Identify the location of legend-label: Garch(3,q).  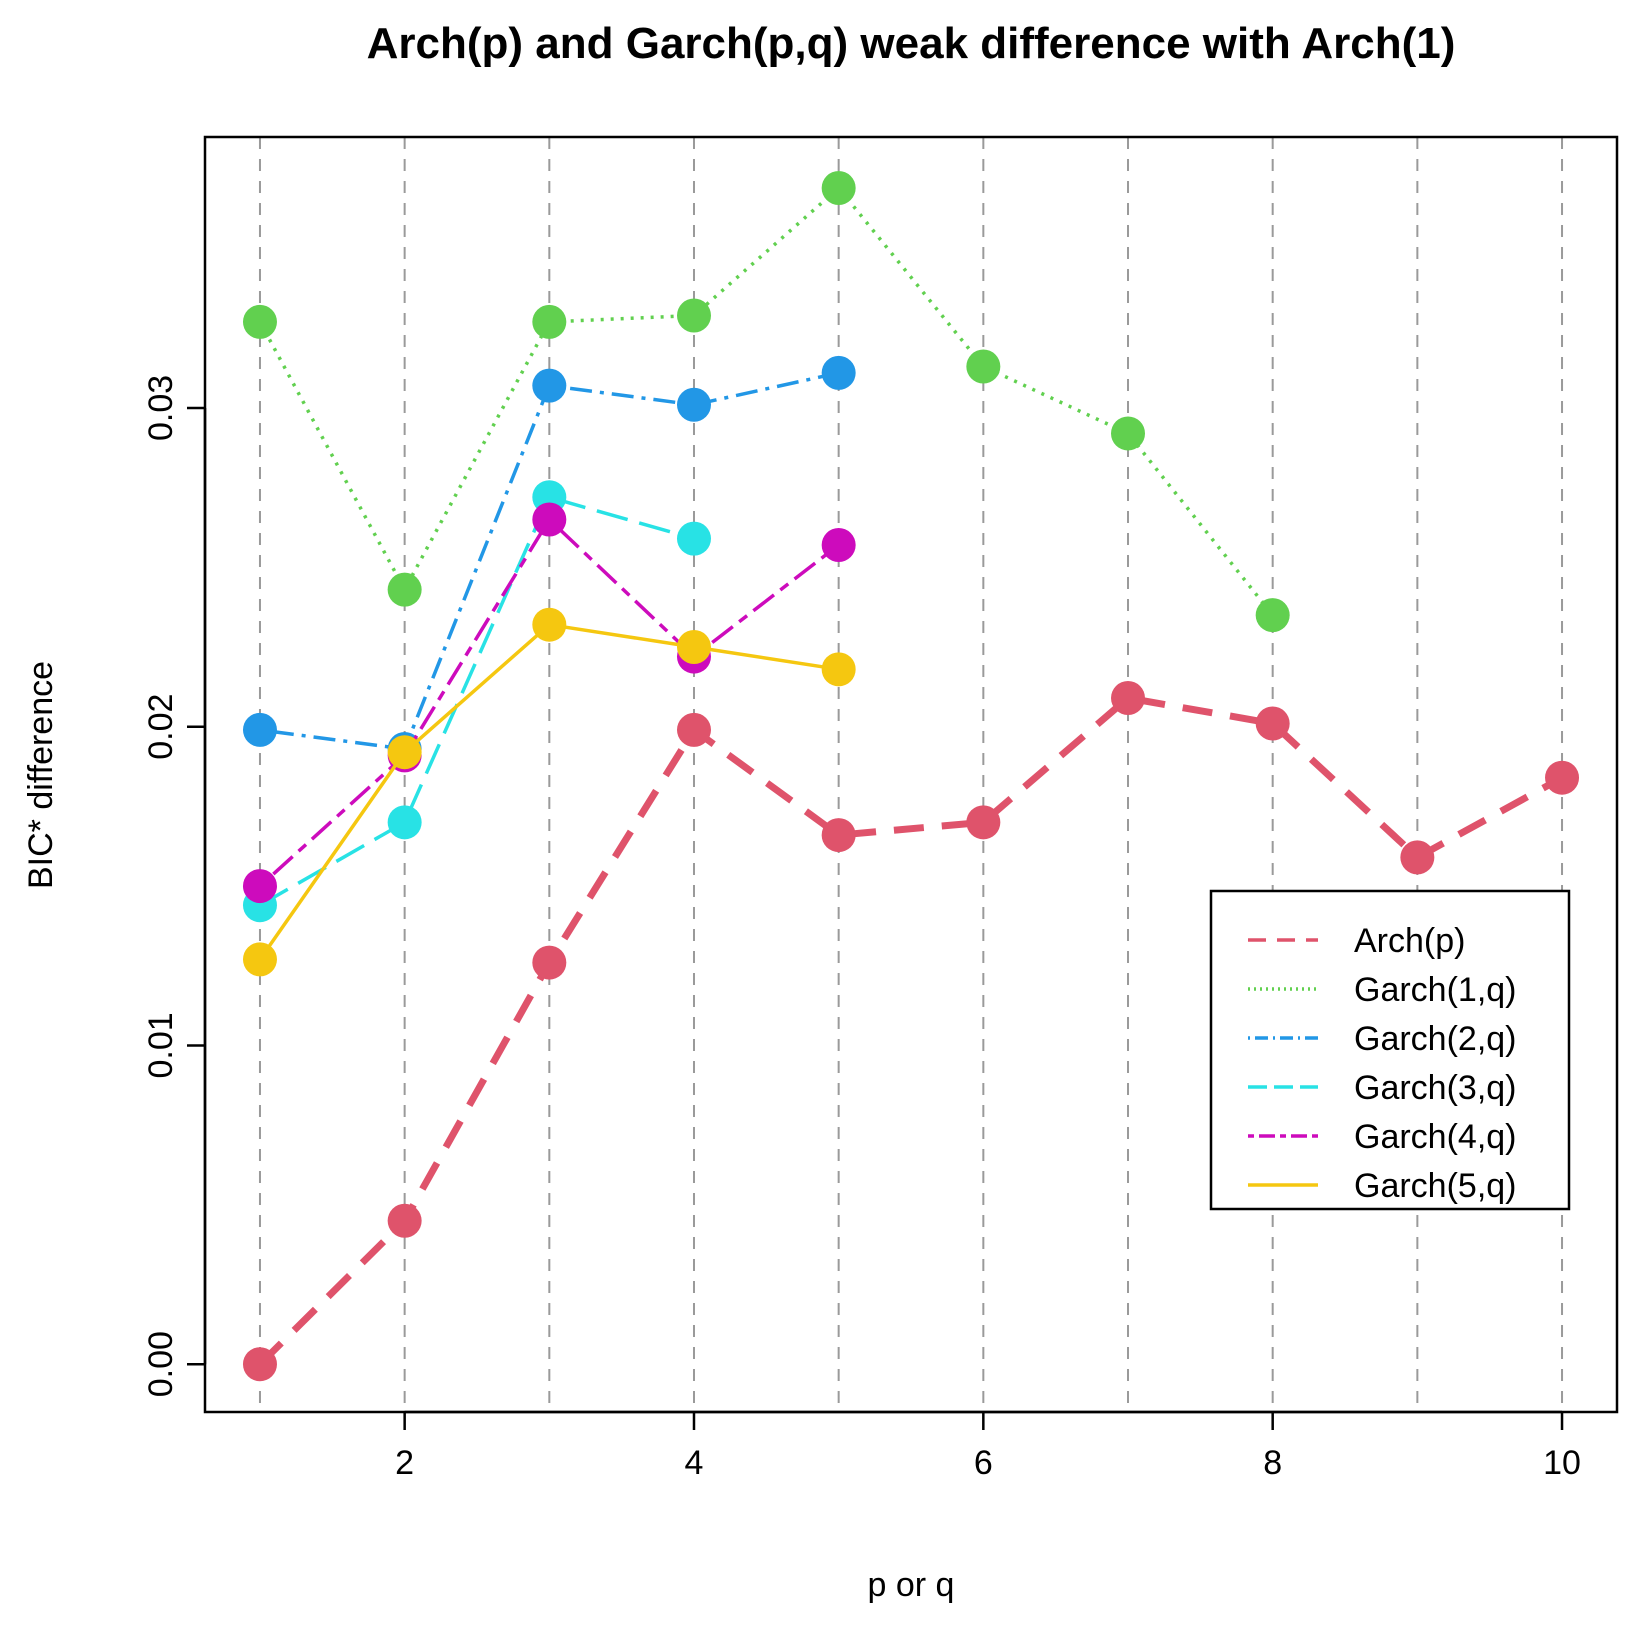
(1435, 1088).